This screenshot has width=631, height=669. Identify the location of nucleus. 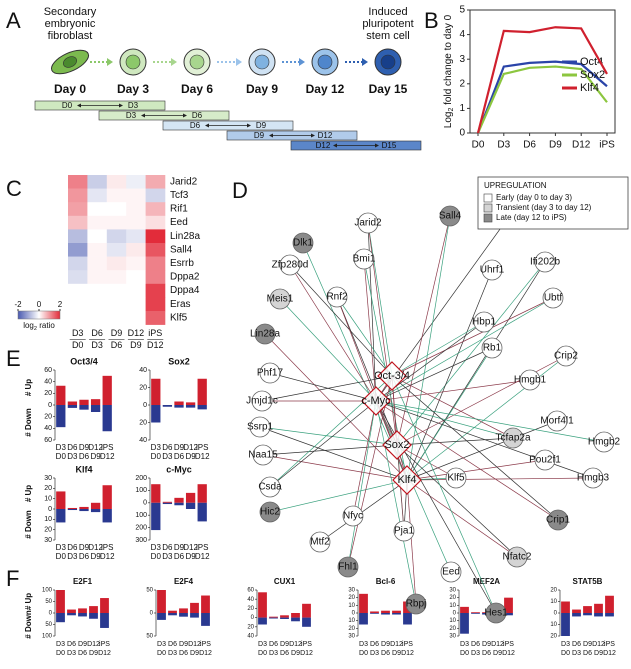
(133, 62).